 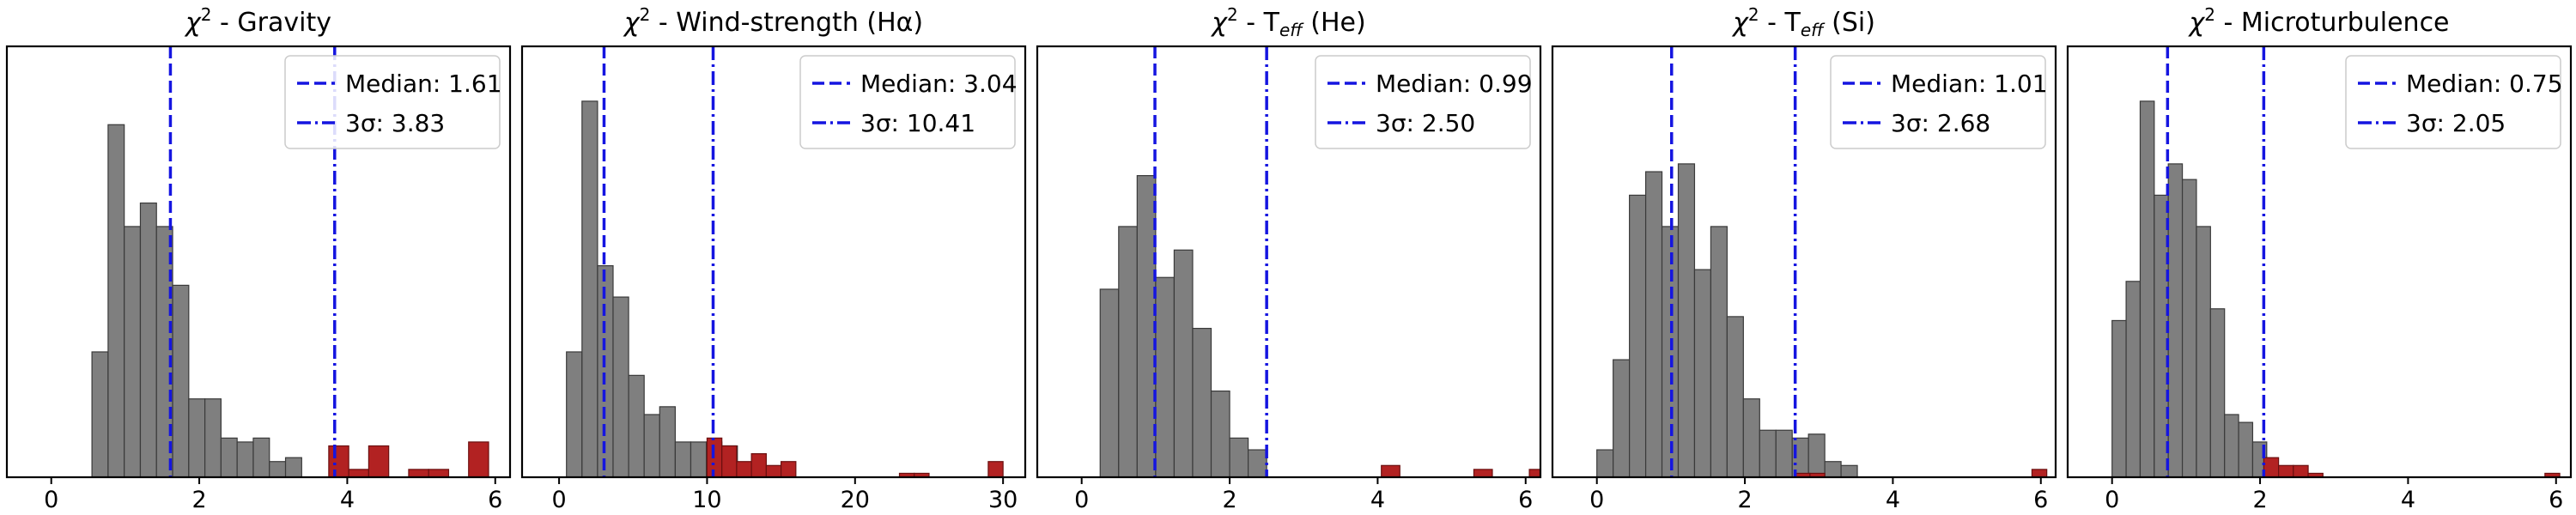 What do you see at coordinates (1940, 123) in the screenshot?
I see `legend-sigma-label: 3σ: 2.68` at bounding box center [1940, 123].